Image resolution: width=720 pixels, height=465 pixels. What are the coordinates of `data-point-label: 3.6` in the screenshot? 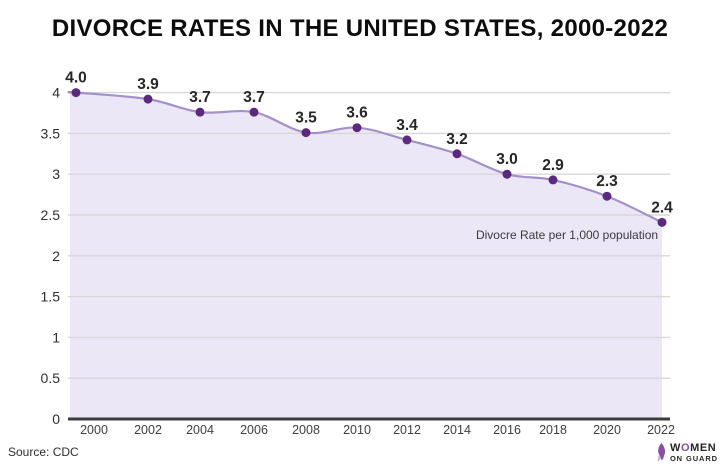 It's located at (357, 113).